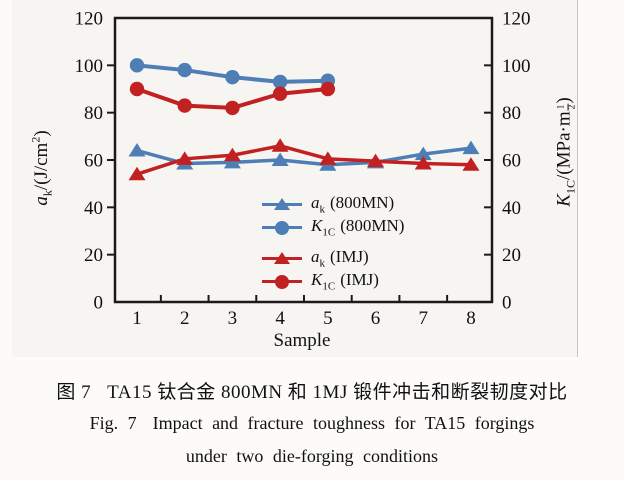  Describe the element at coordinates (337, 392) in the screenshot. I see `caption-text-zh: TA15 钛合金 800MN 和 1MJ 锻件冲击和断裂韧度对比` at that location.